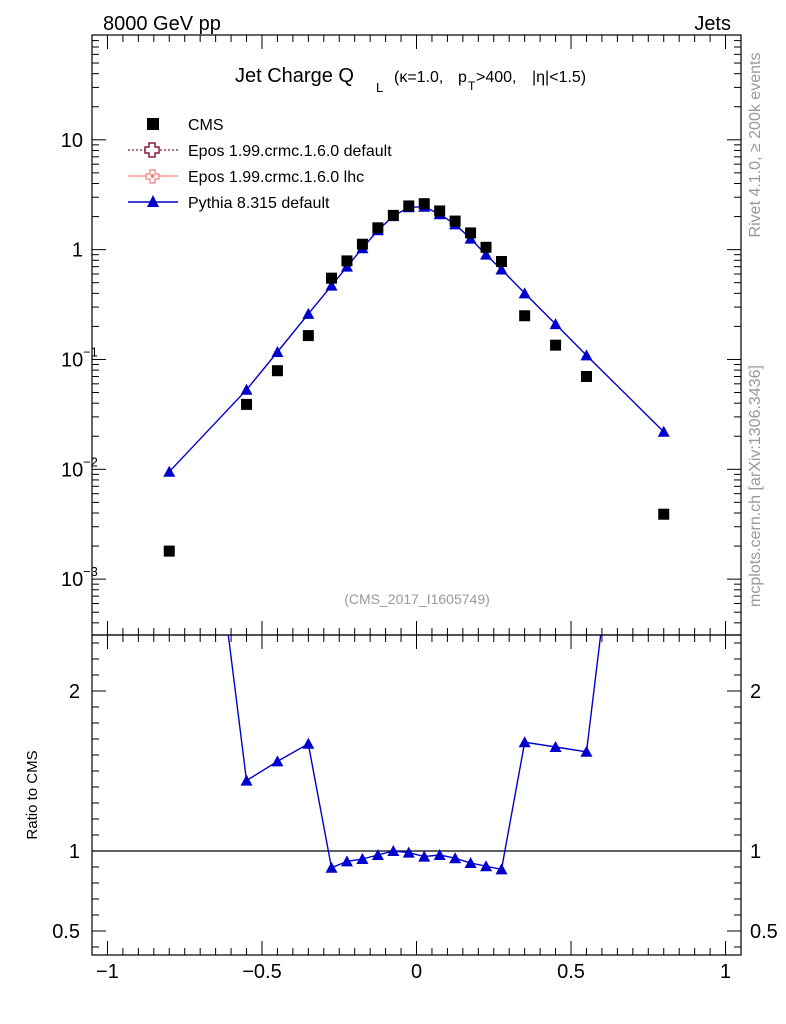 The image size is (786, 1024). What do you see at coordinates (90, 571) in the screenshot?
I see `y-tick-label-exponent: −3` at bounding box center [90, 571].